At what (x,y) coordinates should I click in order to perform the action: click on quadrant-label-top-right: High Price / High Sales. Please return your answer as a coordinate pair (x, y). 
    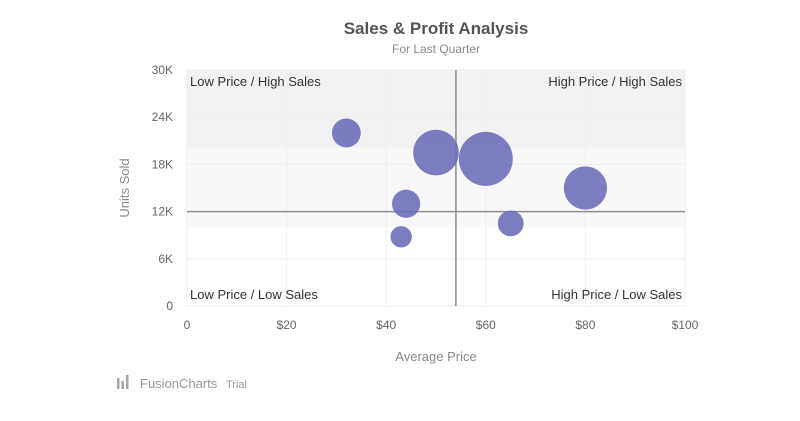
    Looking at the image, I should click on (615, 81).